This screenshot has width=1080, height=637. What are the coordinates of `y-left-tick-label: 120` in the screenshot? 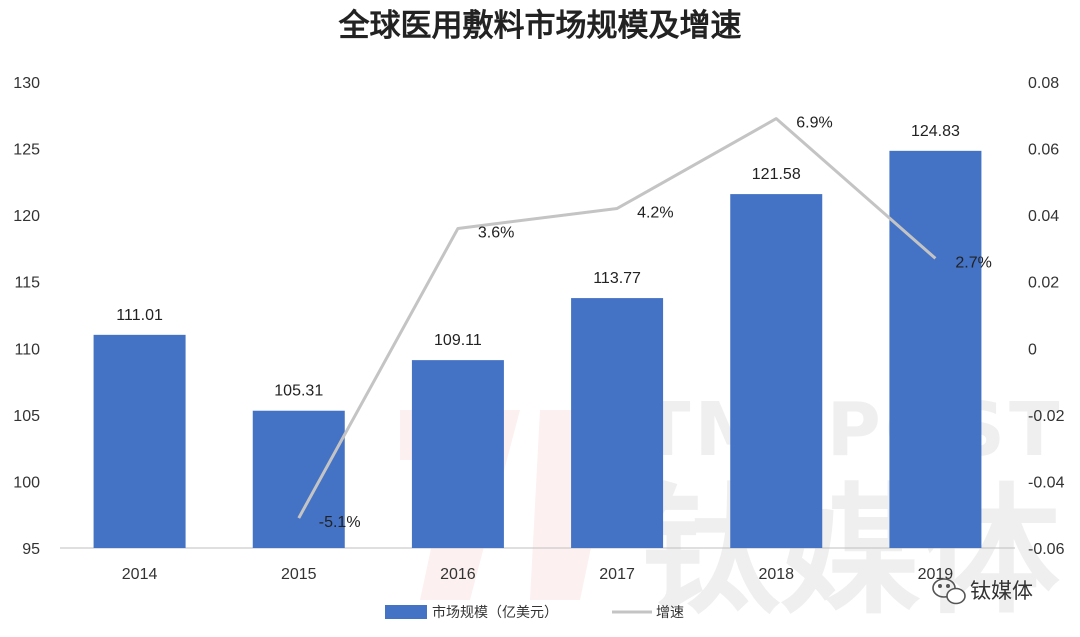 It's located at (26, 216).